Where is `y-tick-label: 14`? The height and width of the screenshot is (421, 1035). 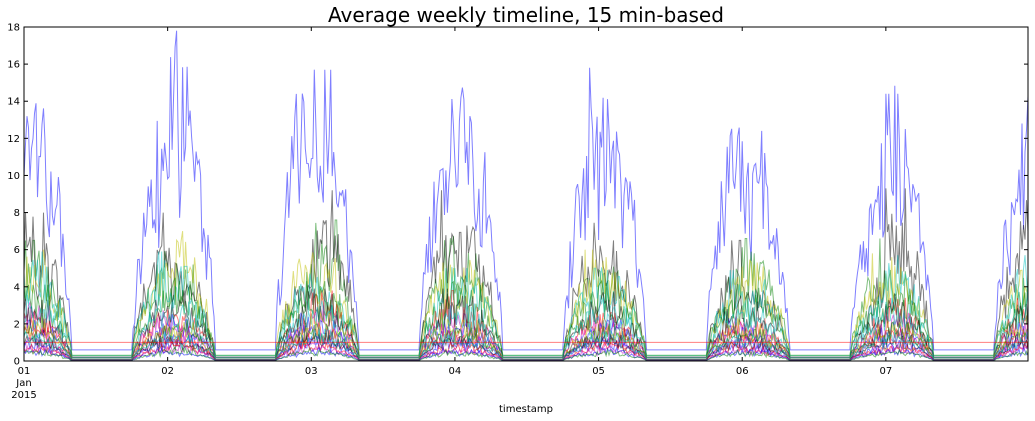 y-tick-label: 14 is located at coordinates (13, 102).